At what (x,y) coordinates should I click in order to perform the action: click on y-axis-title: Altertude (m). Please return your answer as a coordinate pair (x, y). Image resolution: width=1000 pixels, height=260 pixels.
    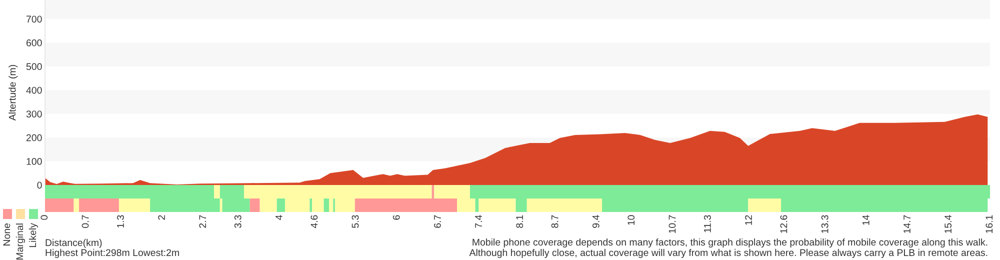
    Looking at the image, I should click on (13, 93).